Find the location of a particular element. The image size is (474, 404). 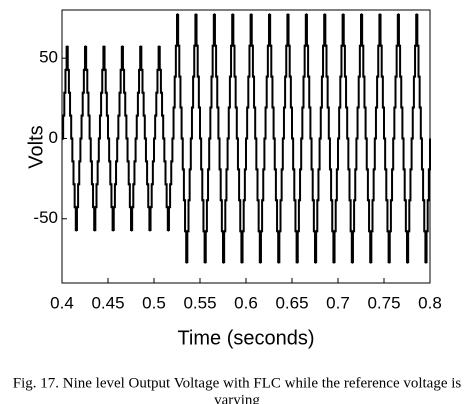

x-tick-label: 0.65 is located at coordinates (291, 302).